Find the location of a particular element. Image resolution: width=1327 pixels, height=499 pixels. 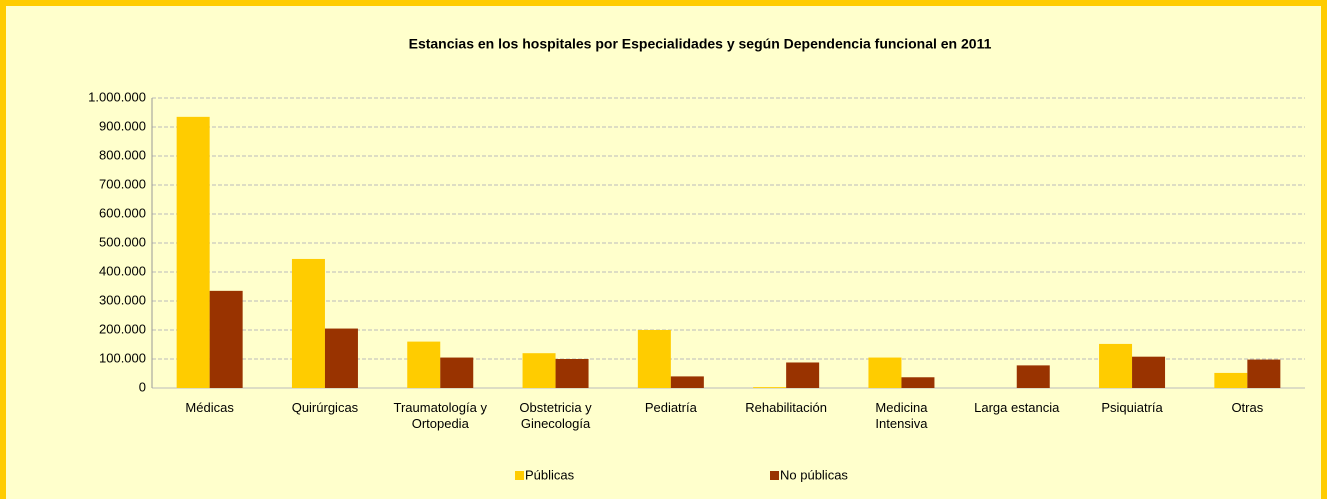

legend-label: No públicas is located at coordinates (814, 474).